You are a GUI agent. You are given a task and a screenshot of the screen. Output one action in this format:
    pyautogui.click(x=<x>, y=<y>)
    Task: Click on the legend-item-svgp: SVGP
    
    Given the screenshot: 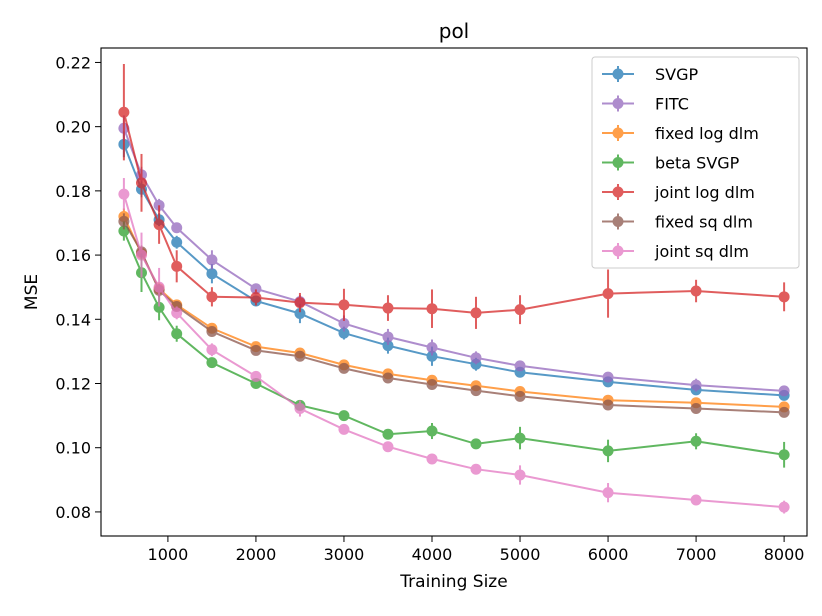 What is the action you would take?
    pyautogui.click(x=650, y=74)
    